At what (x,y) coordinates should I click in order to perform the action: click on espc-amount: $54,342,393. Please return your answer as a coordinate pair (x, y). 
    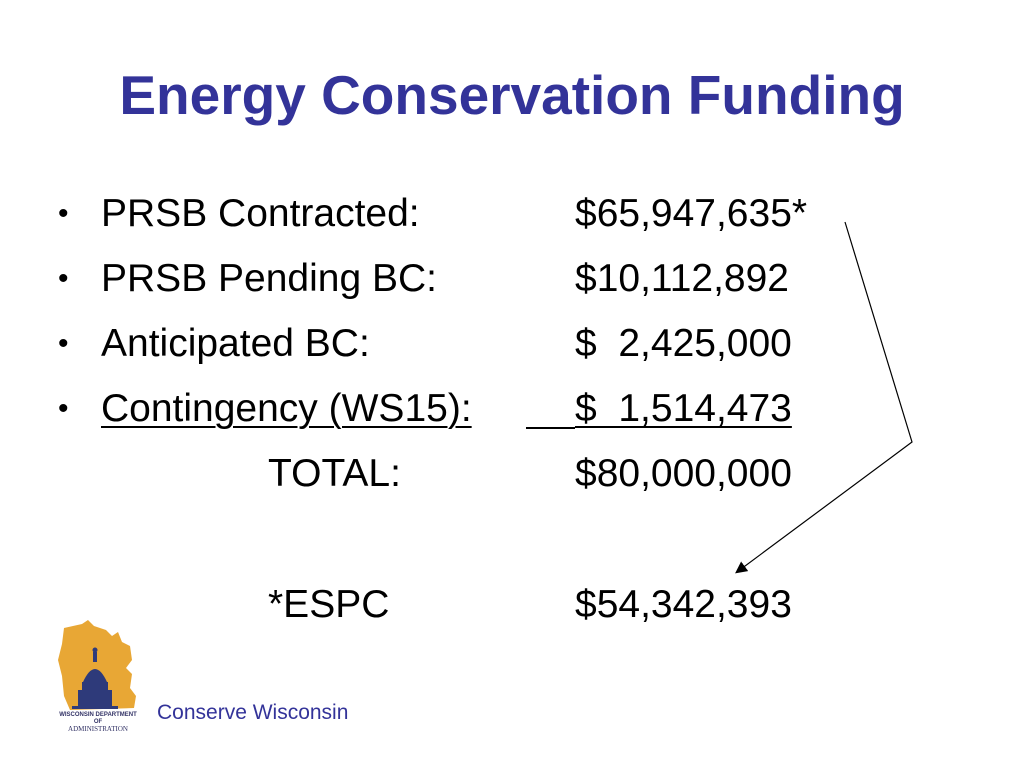
    Looking at the image, I should click on (683, 604).